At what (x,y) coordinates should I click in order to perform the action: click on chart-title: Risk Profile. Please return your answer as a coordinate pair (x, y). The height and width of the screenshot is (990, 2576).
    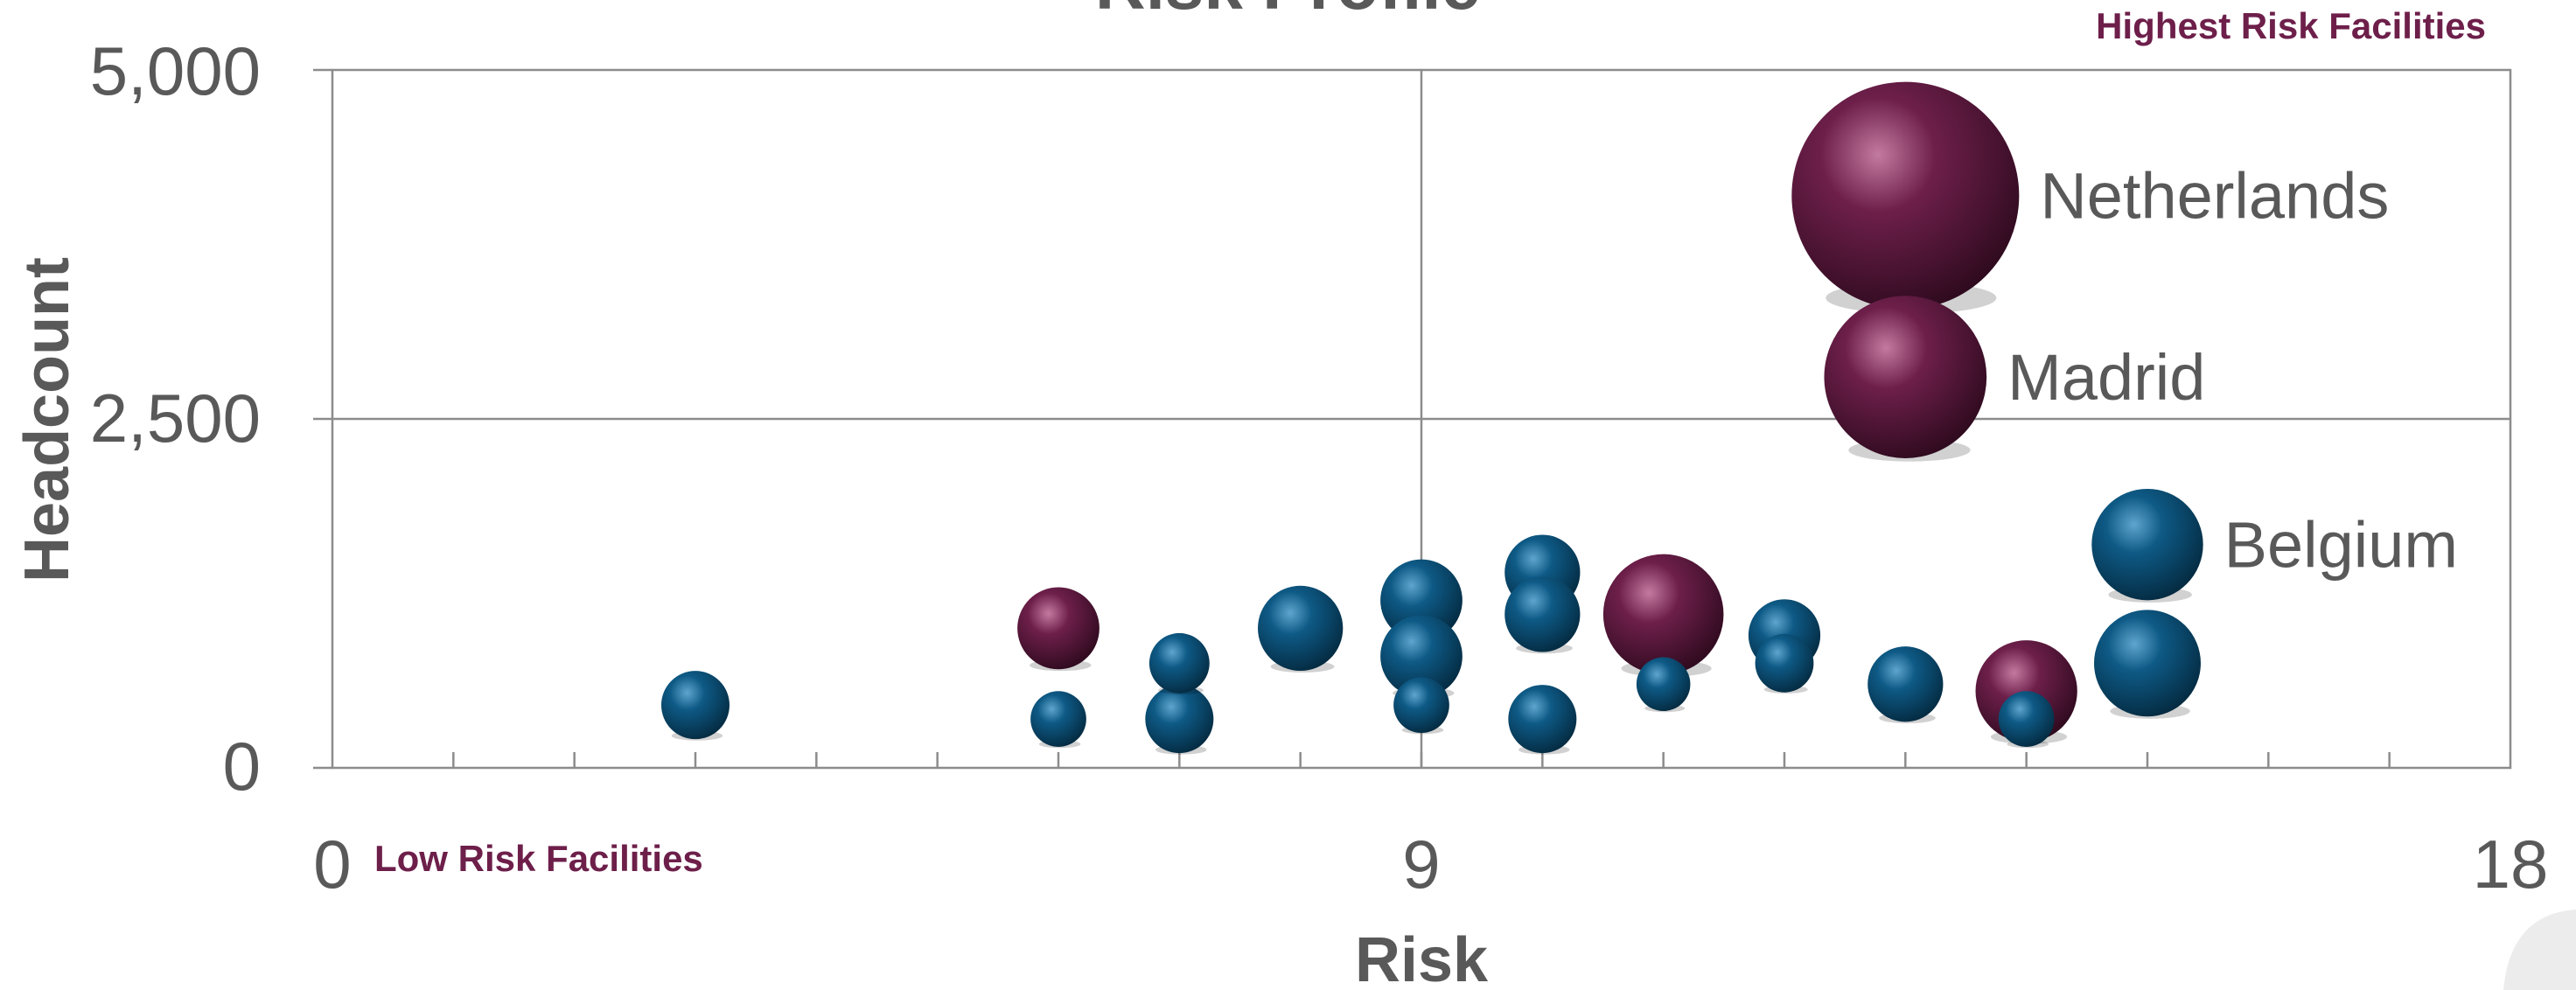
    Looking at the image, I should click on (1287, 12).